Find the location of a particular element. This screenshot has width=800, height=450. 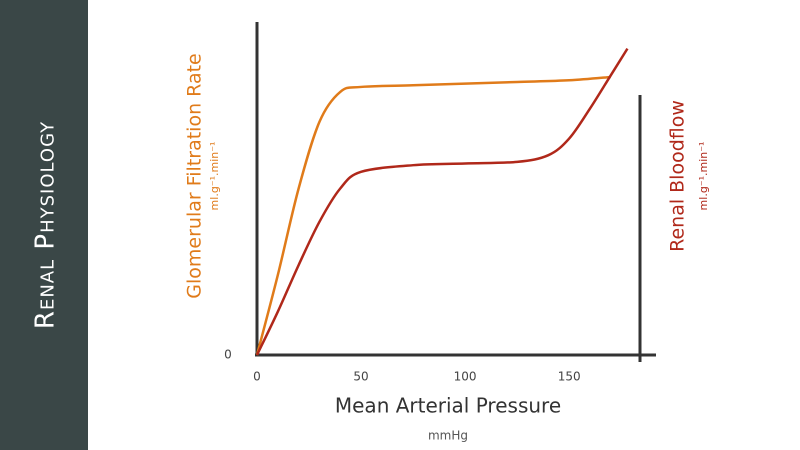

sidebar-title: Renal Physiology is located at coordinates (46, 225).